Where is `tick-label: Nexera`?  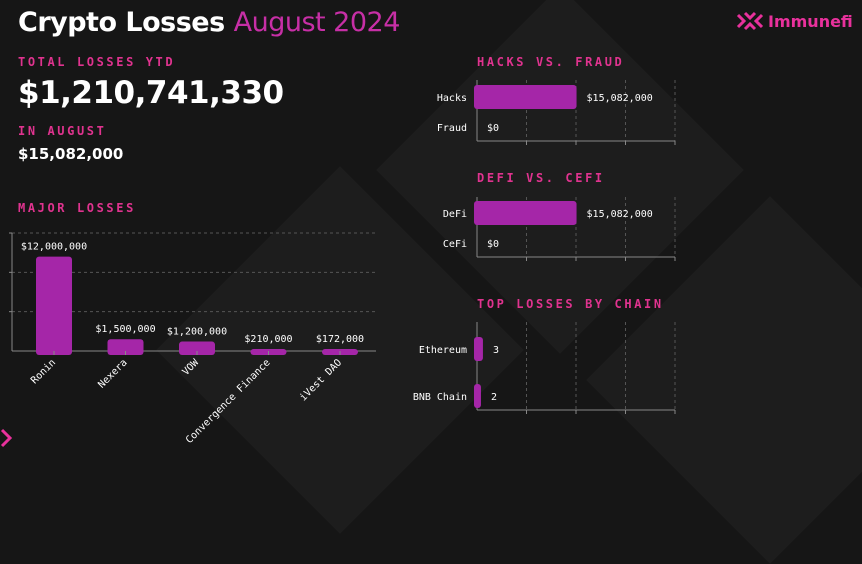 tick-label: Nexera is located at coordinates (112, 373).